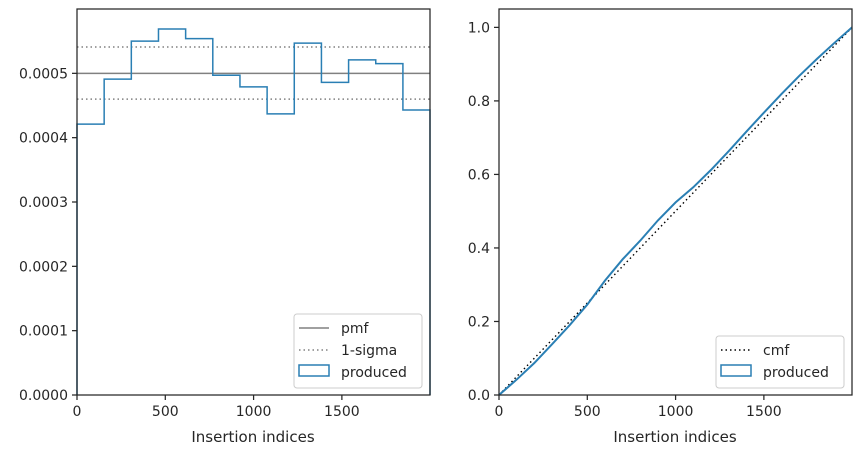 This screenshot has width=861, height=457. What do you see at coordinates (369, 351) in the screenshot?
I see `sigma-legend-label: 1-sigma` at bounding box center [369, 351].